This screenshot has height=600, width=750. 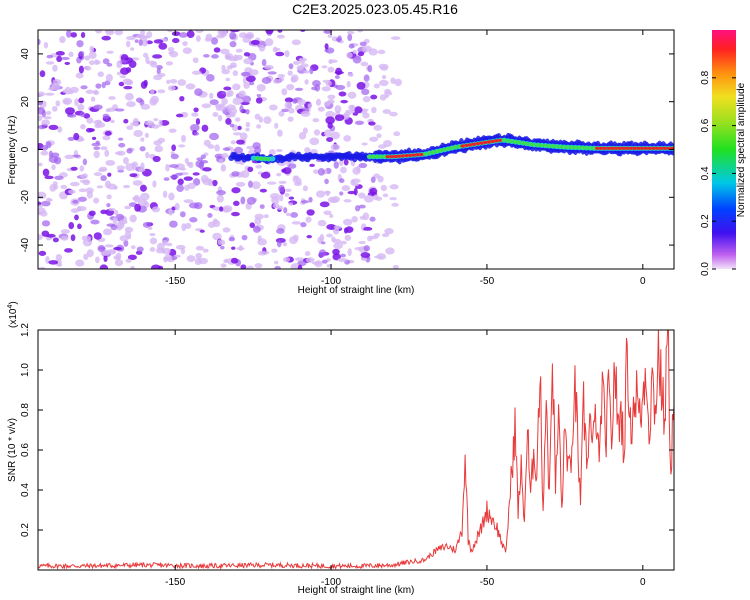 I want to click on page-title: C2E3.2025.023.05.45.R16, so click(x=375, y=9).